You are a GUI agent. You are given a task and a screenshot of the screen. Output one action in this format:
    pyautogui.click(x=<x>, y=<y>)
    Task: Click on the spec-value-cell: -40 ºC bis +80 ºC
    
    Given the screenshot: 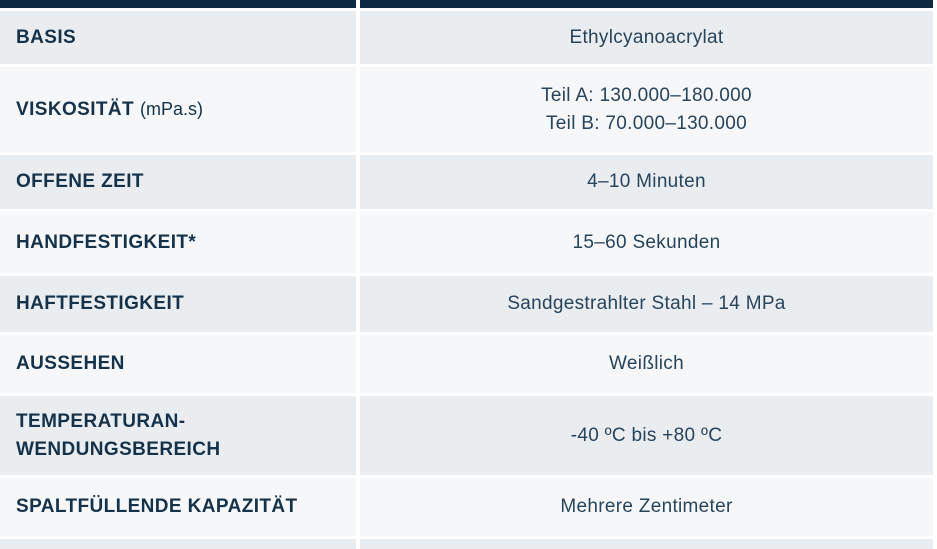 What is the action you would take?
    pyautogui.click(x=646, y=435)
    